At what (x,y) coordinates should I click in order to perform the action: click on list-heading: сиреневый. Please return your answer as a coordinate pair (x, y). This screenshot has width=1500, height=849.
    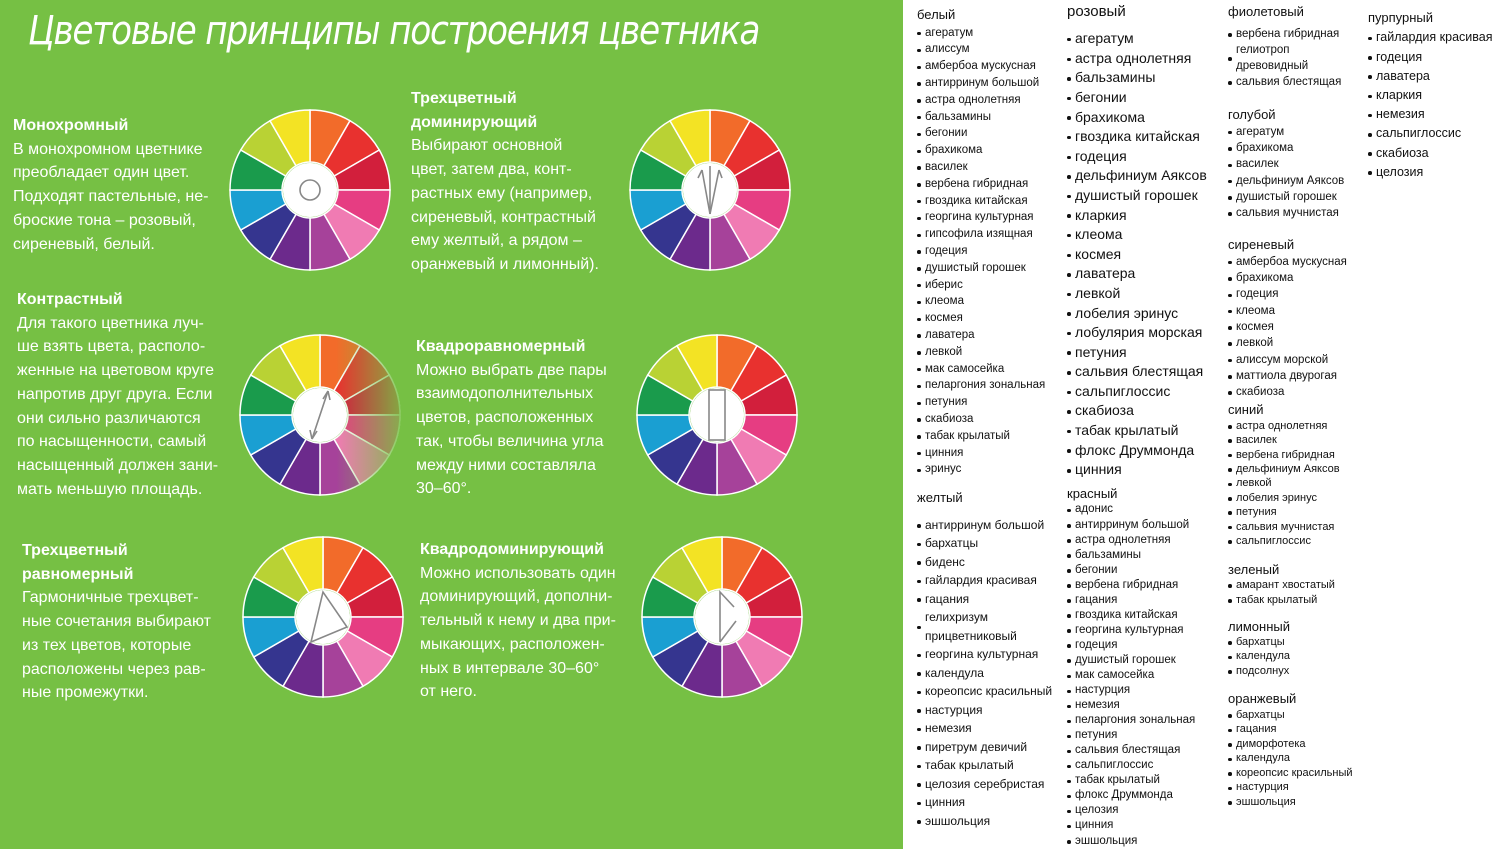
    Looking at the image, I should click on (1261, 244).